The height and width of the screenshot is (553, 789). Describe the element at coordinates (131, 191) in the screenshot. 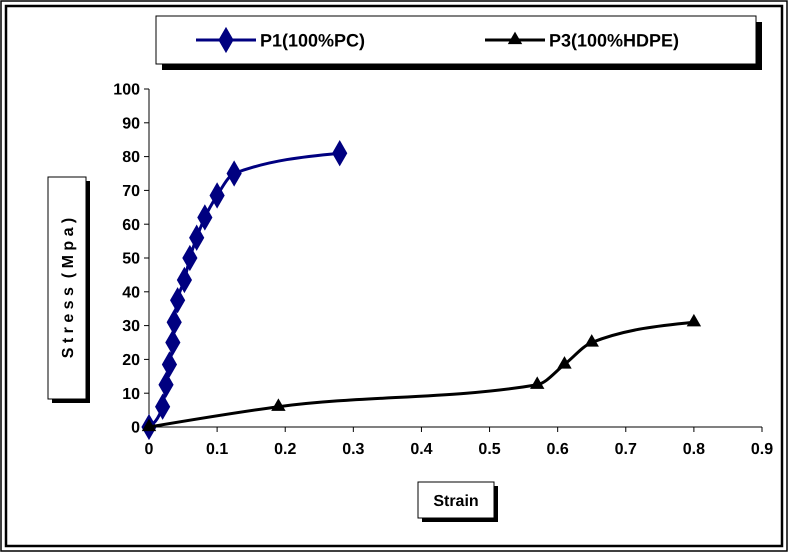

I see `y-tick-label: 70` at that location.